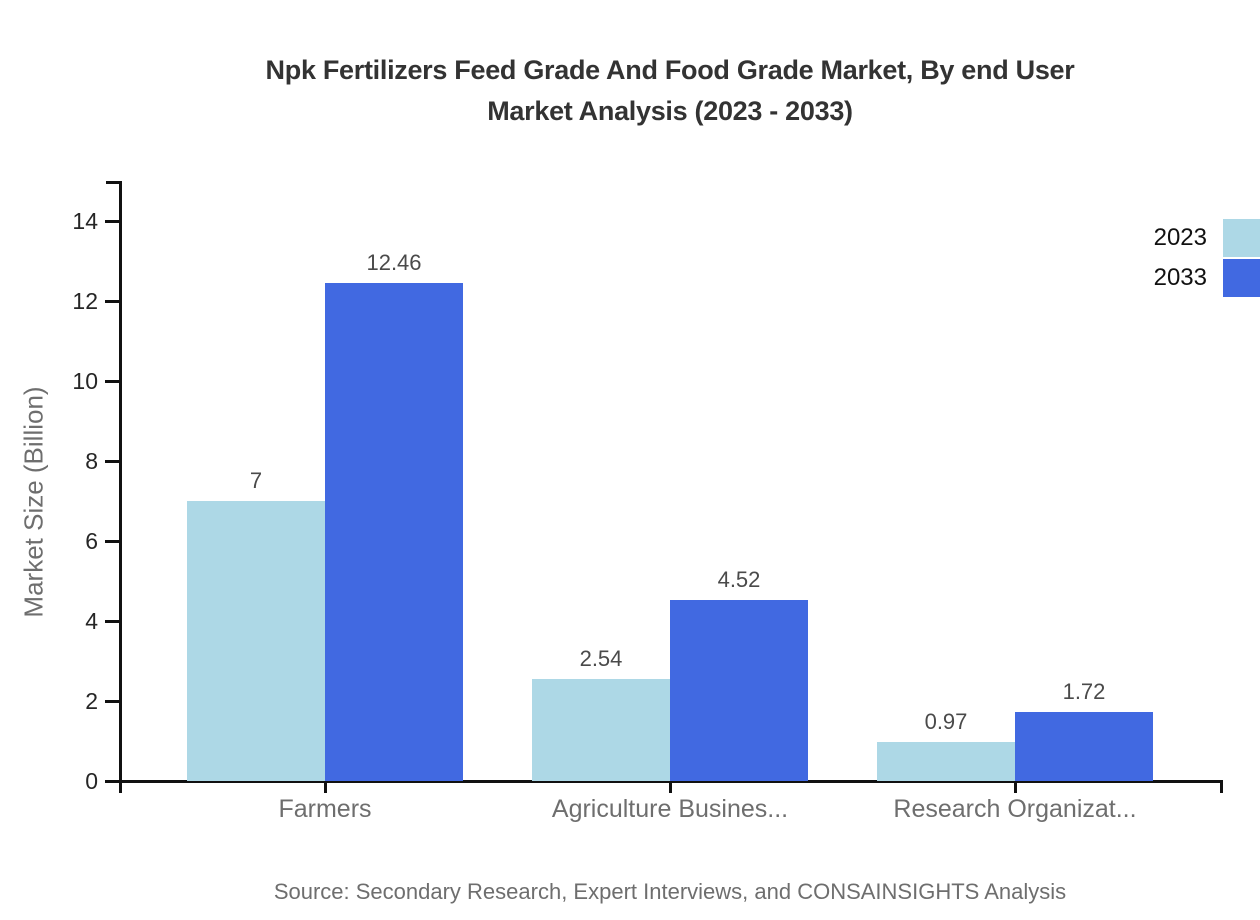  What do you see at coordinates (601, 658) in the screenshot?
I see `bar-value-label: 2.54` at bounding box center [601, 658].